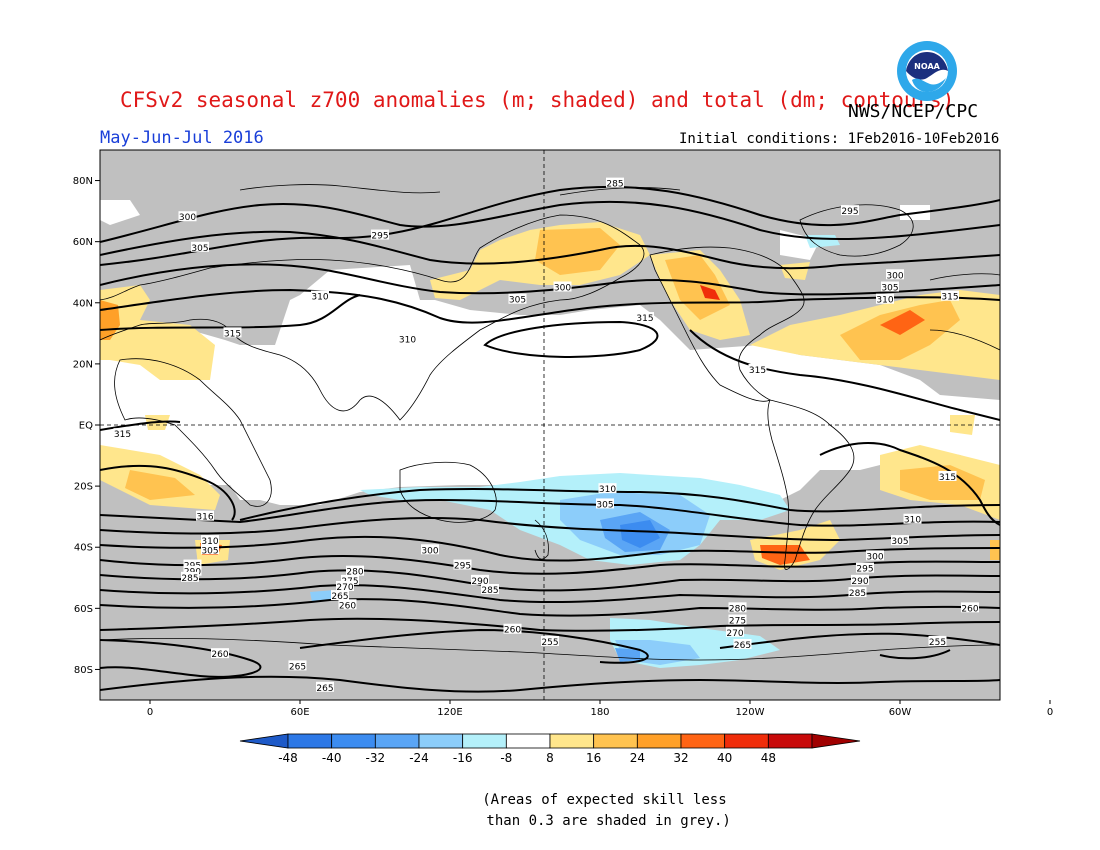 Image resolution: width=1100 pixels, height=850 pixels. I want to click on contour-label: 290, so click(859, 582).